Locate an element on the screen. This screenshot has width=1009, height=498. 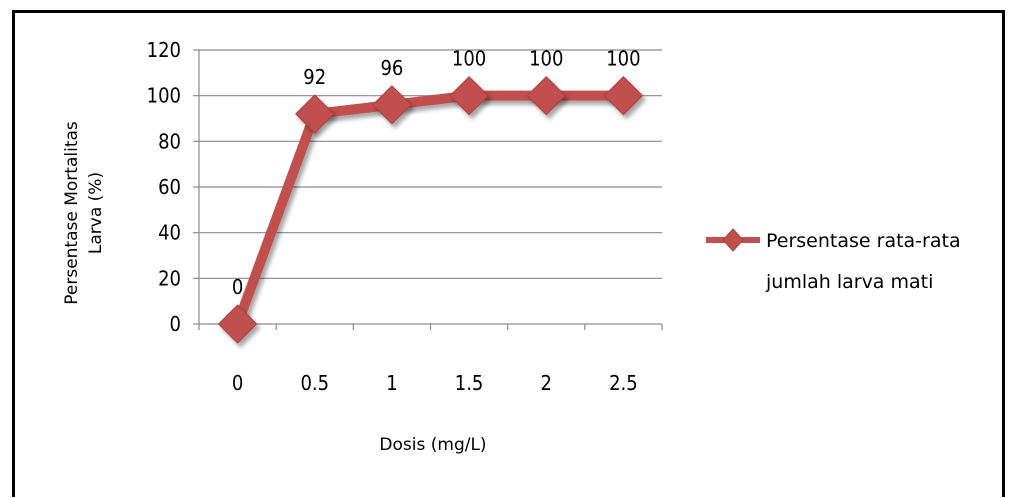
y-tick-label: 0 is located at coordinates (175, 324).